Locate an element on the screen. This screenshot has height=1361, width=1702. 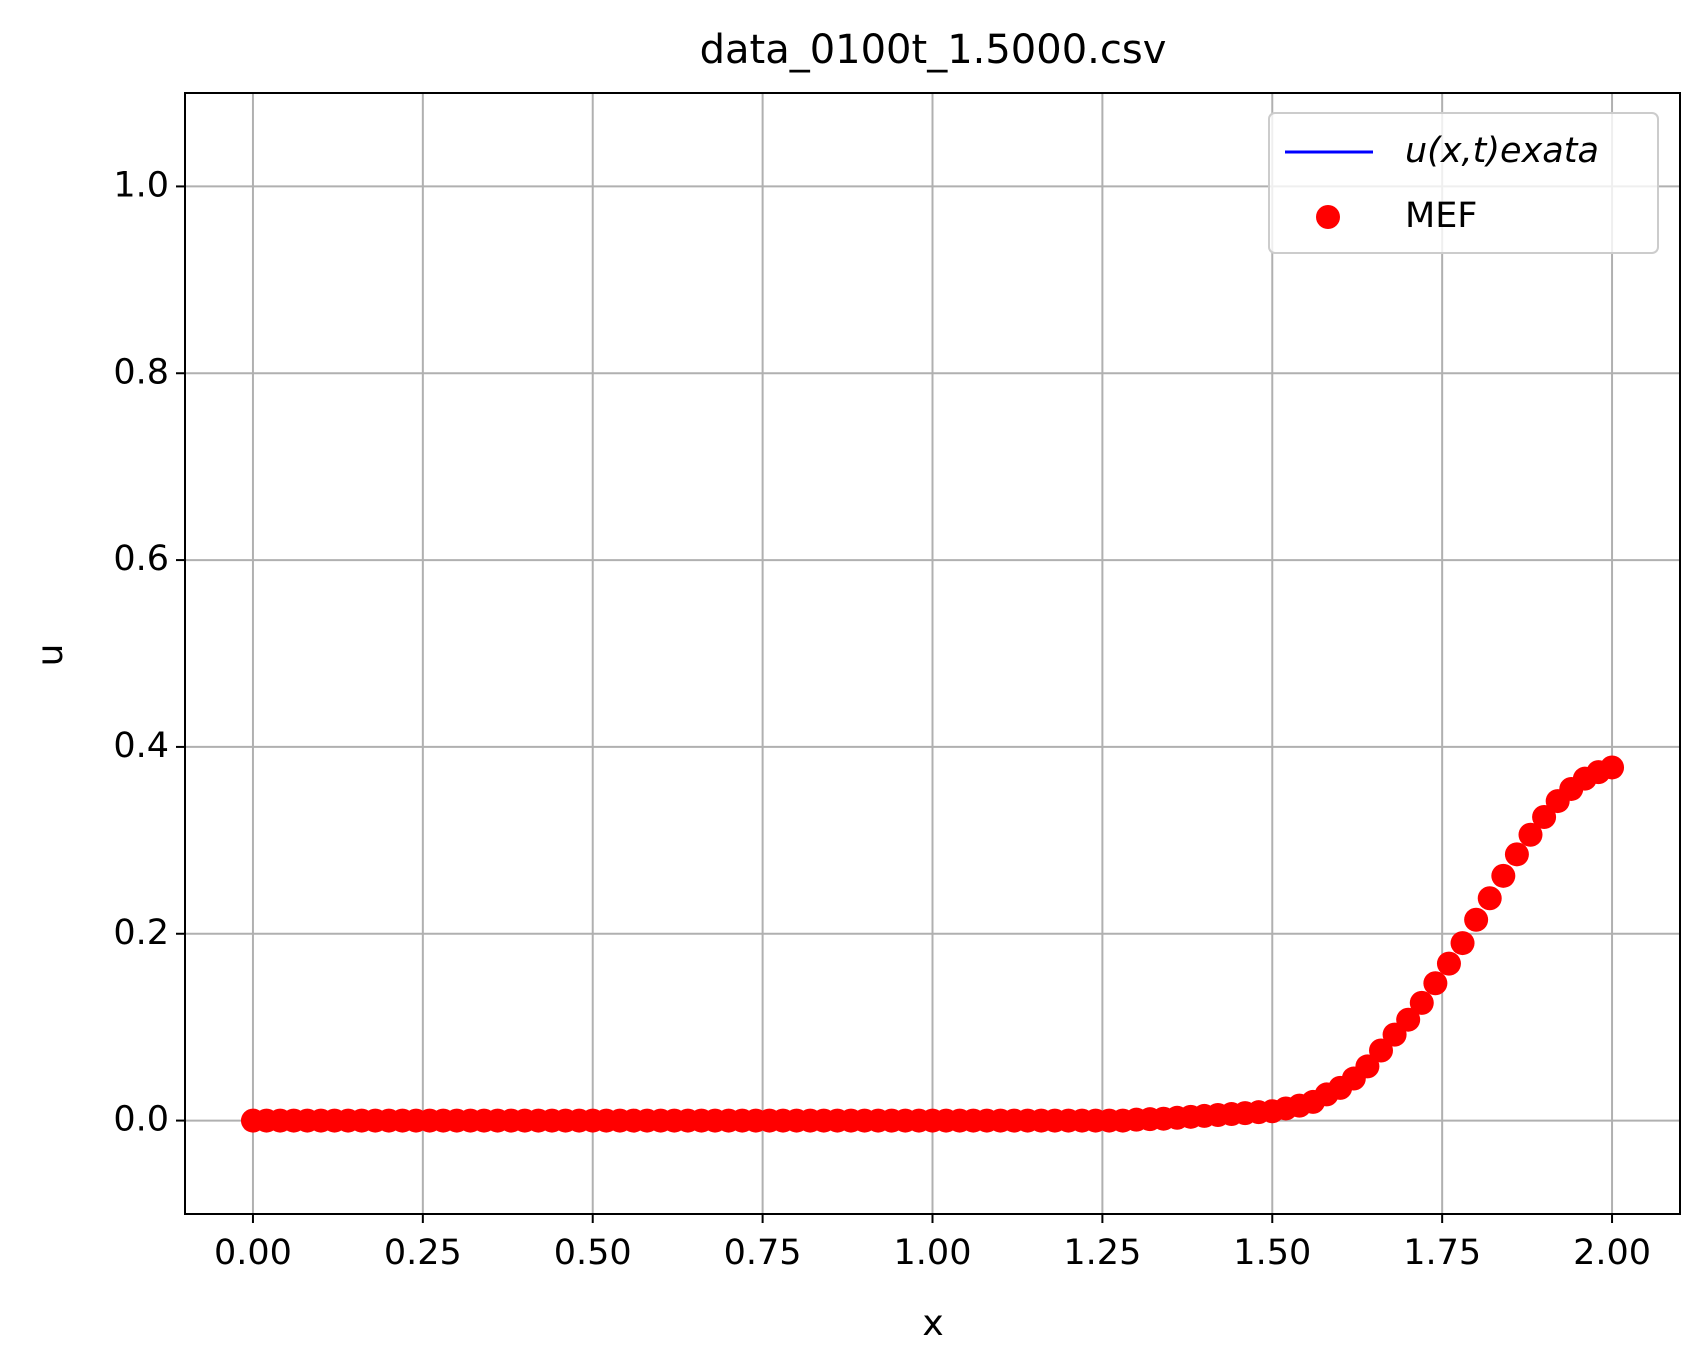
x-tick-label: 0.25 is located at coordinates (423, 1253).